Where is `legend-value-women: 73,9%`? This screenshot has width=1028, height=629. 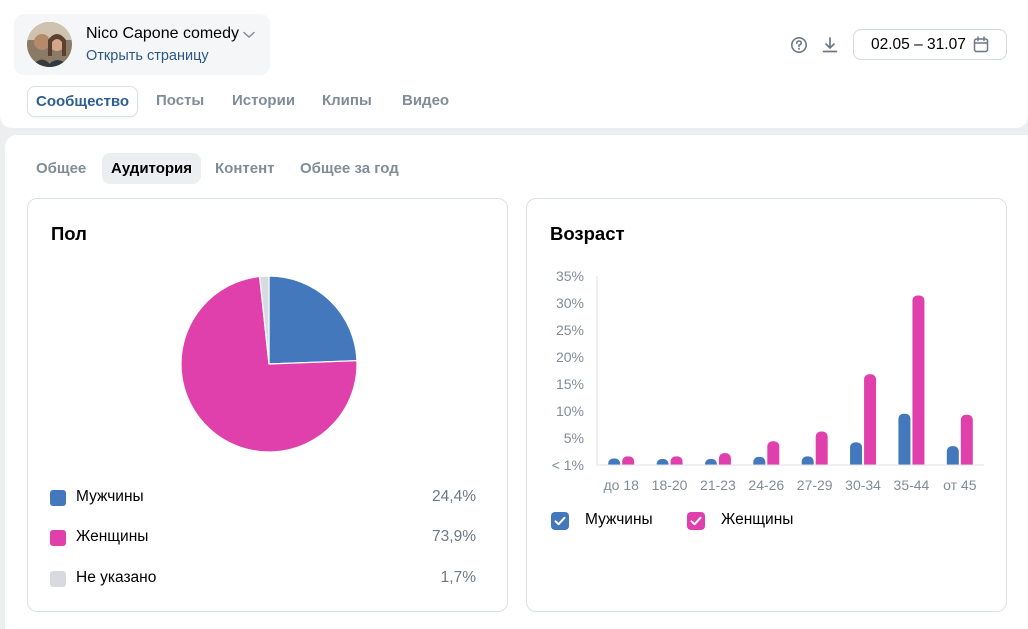
legend-value-women: 73,9% is located at coordinates (454, 536).